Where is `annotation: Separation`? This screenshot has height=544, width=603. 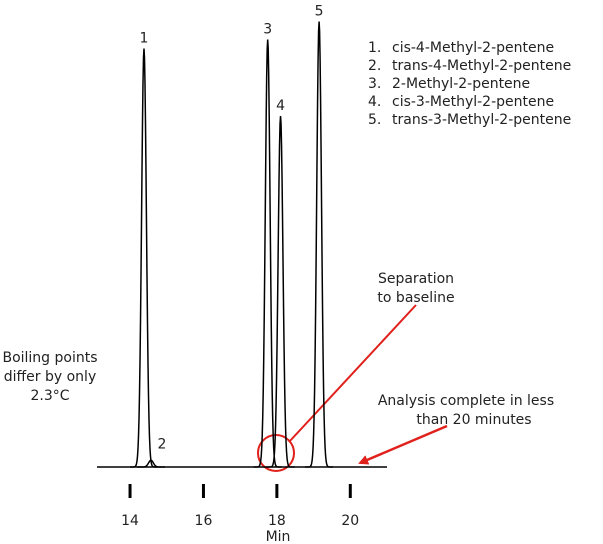
annotation: Separation is located at coordinates (416, 279).